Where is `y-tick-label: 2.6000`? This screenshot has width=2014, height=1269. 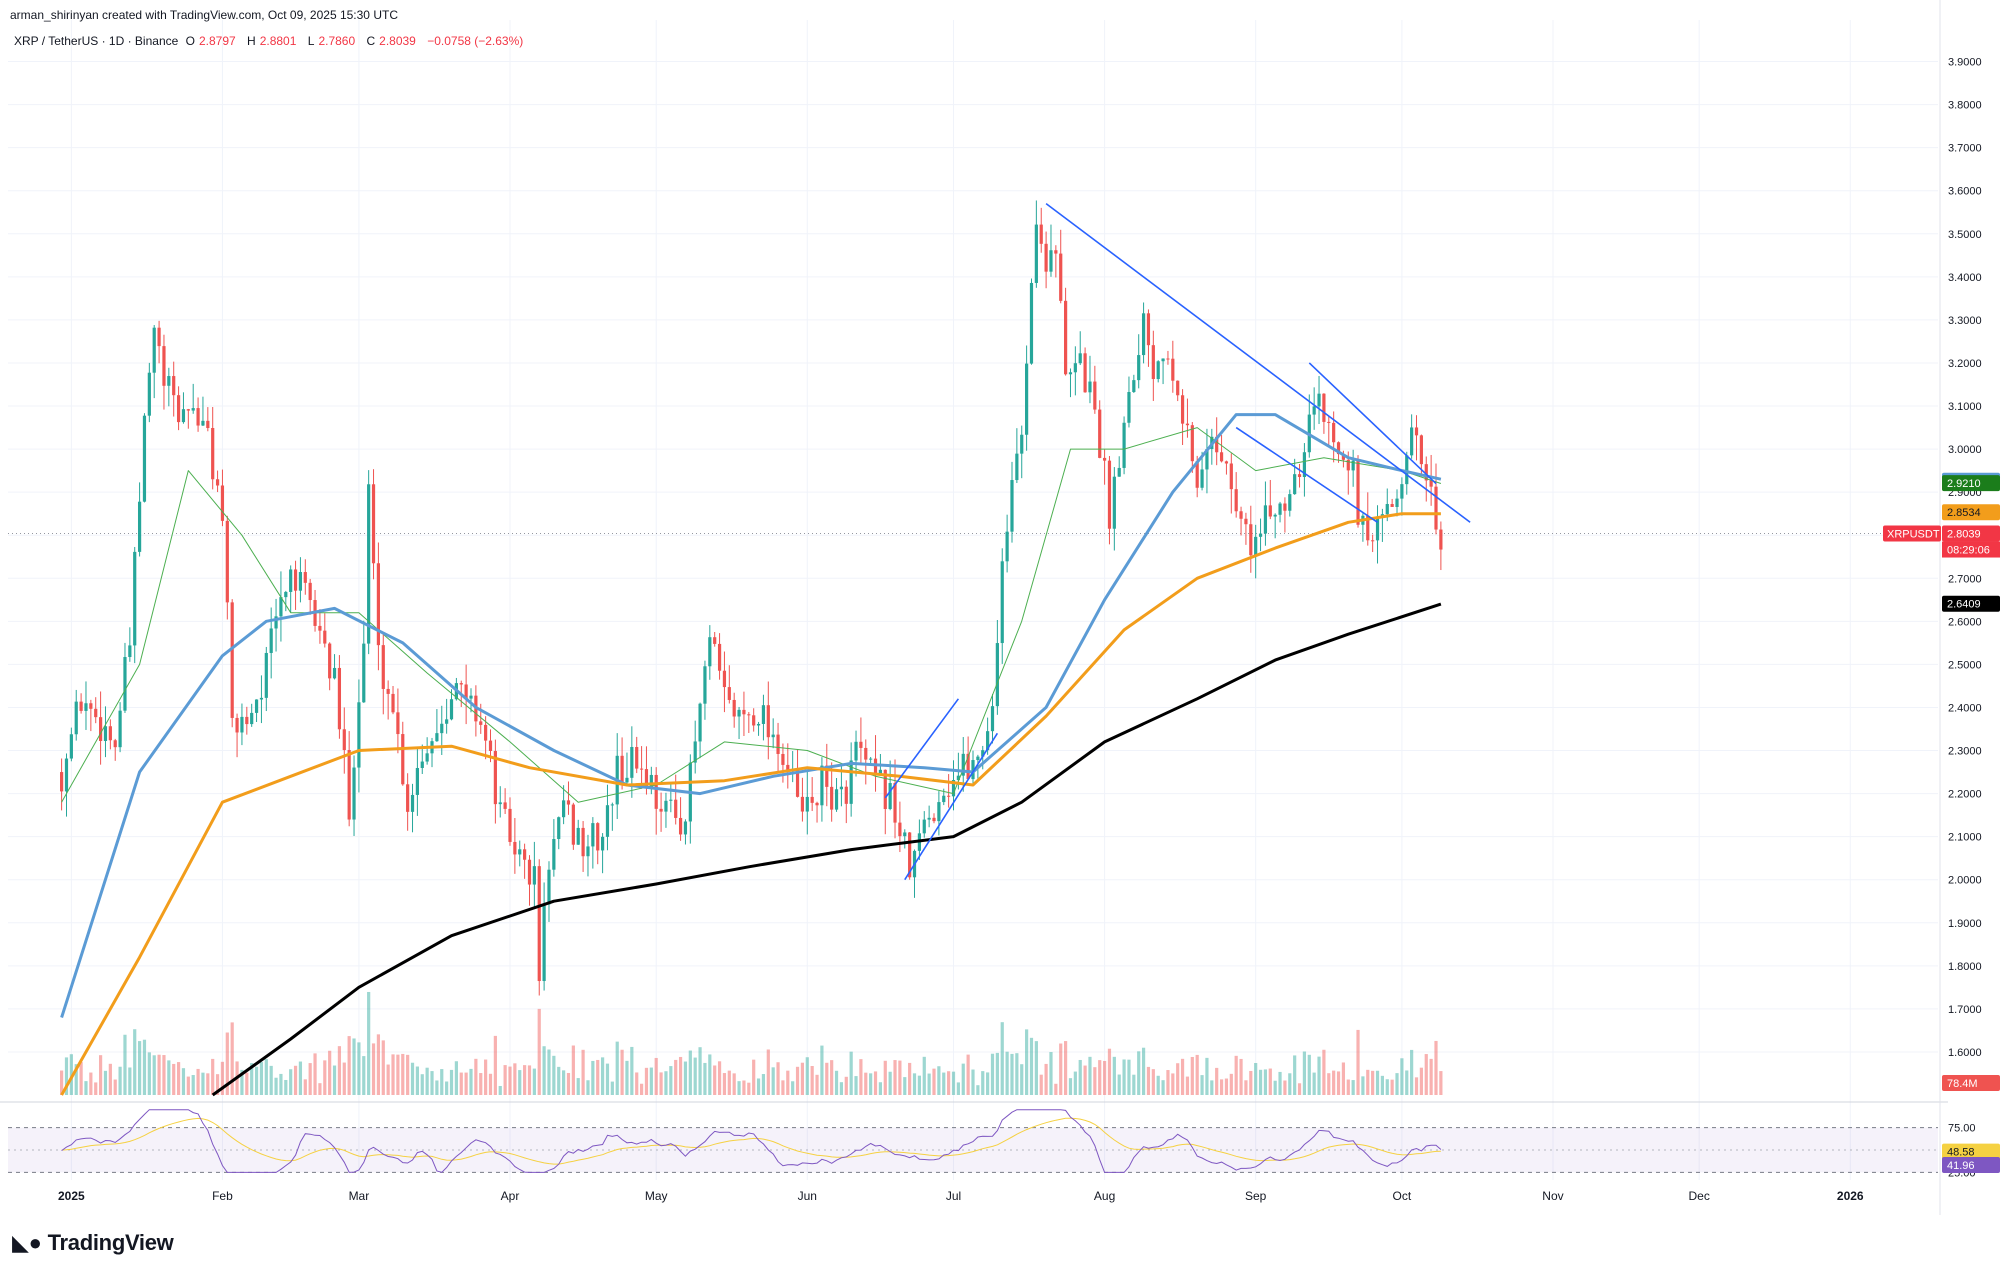
y-tick-label: 2.6000 is located at coordinates (1965, 622).